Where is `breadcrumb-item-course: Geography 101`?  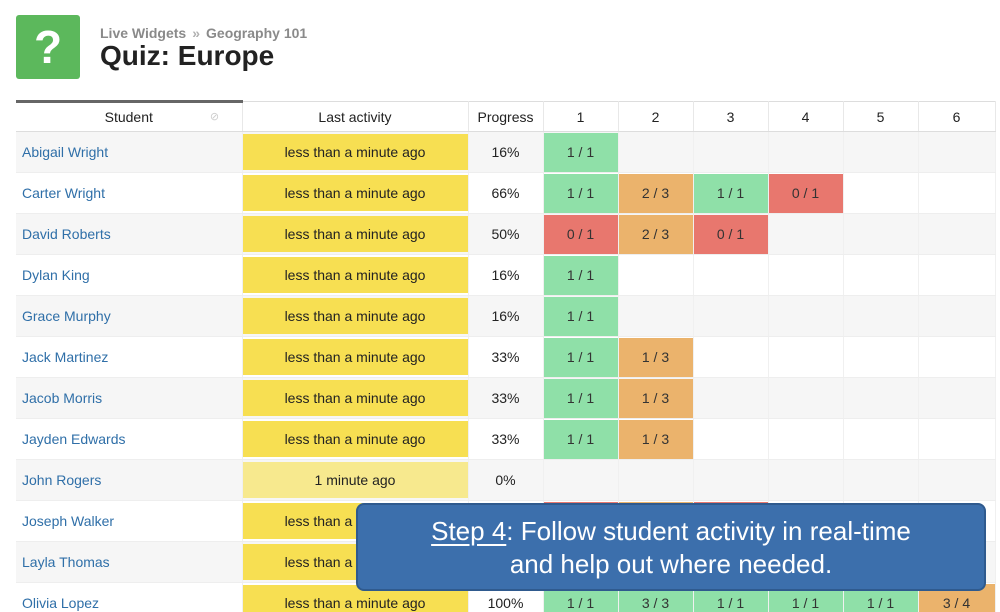 breadcrumb-item-course: Geography 101 is located at coordinates (257, 33).